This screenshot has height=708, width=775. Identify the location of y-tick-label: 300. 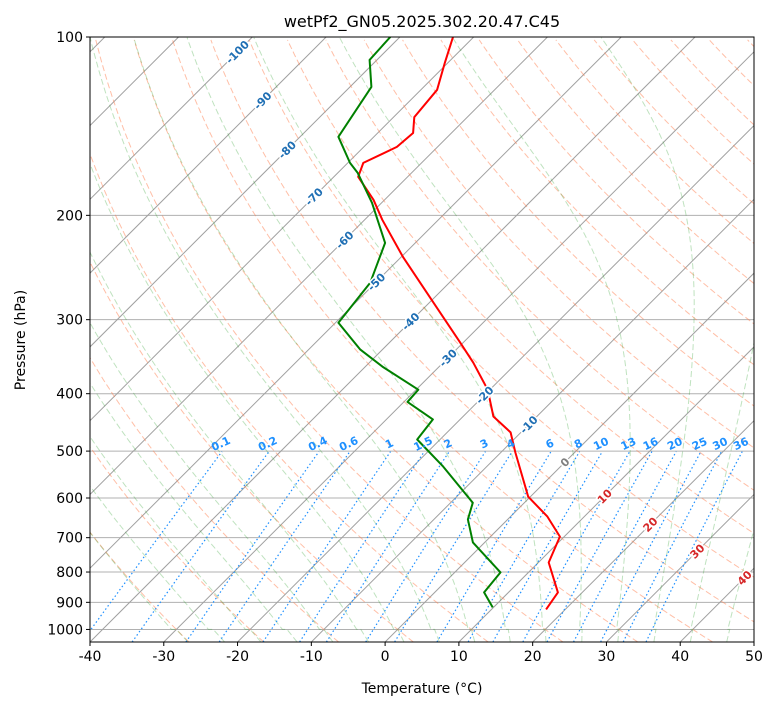
(69, 321).